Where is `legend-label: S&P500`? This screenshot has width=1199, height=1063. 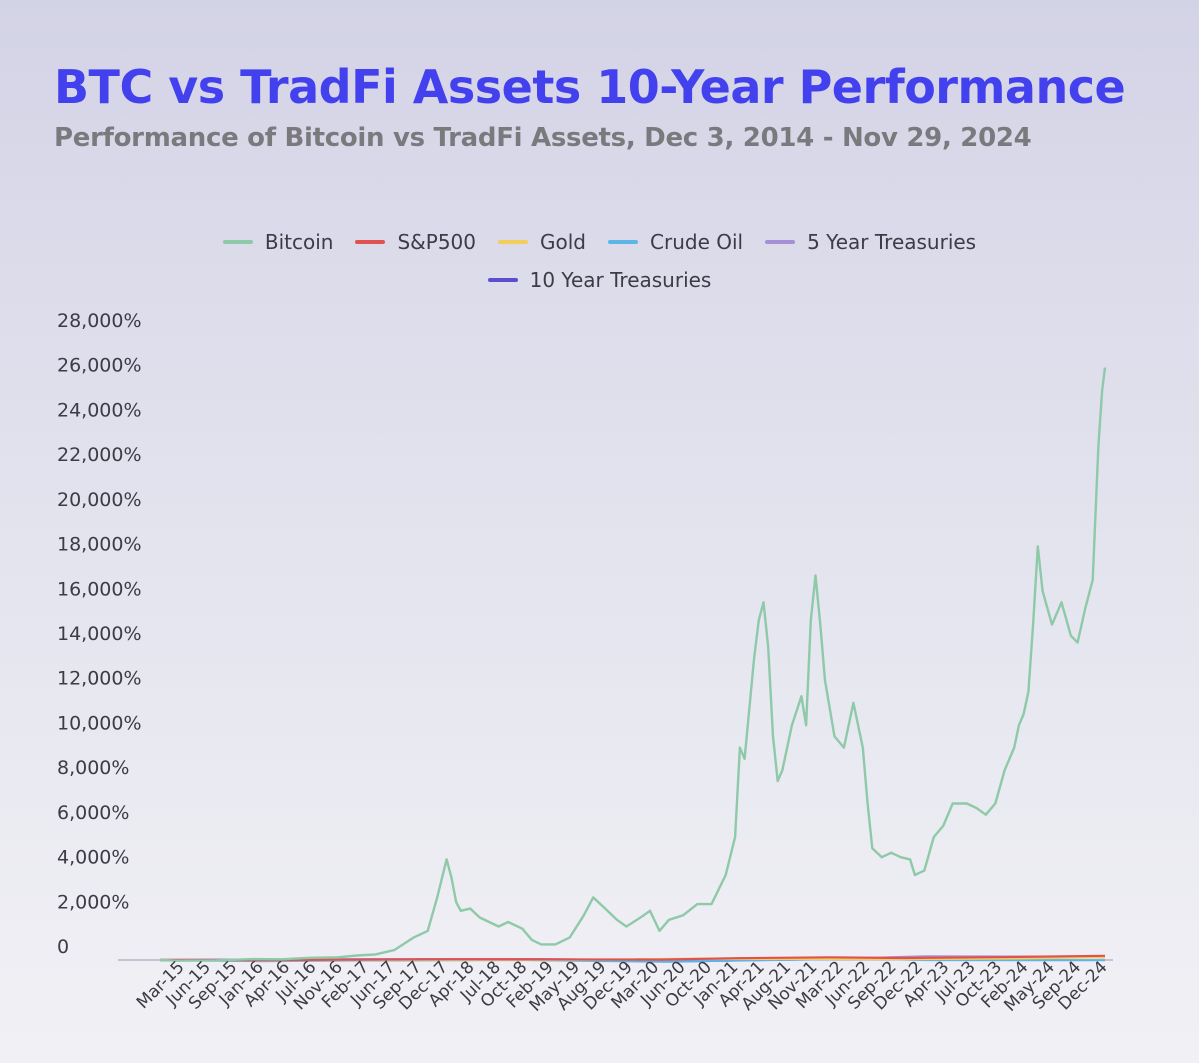 legend-label: S&P500 is located at coordinates (437, 242).